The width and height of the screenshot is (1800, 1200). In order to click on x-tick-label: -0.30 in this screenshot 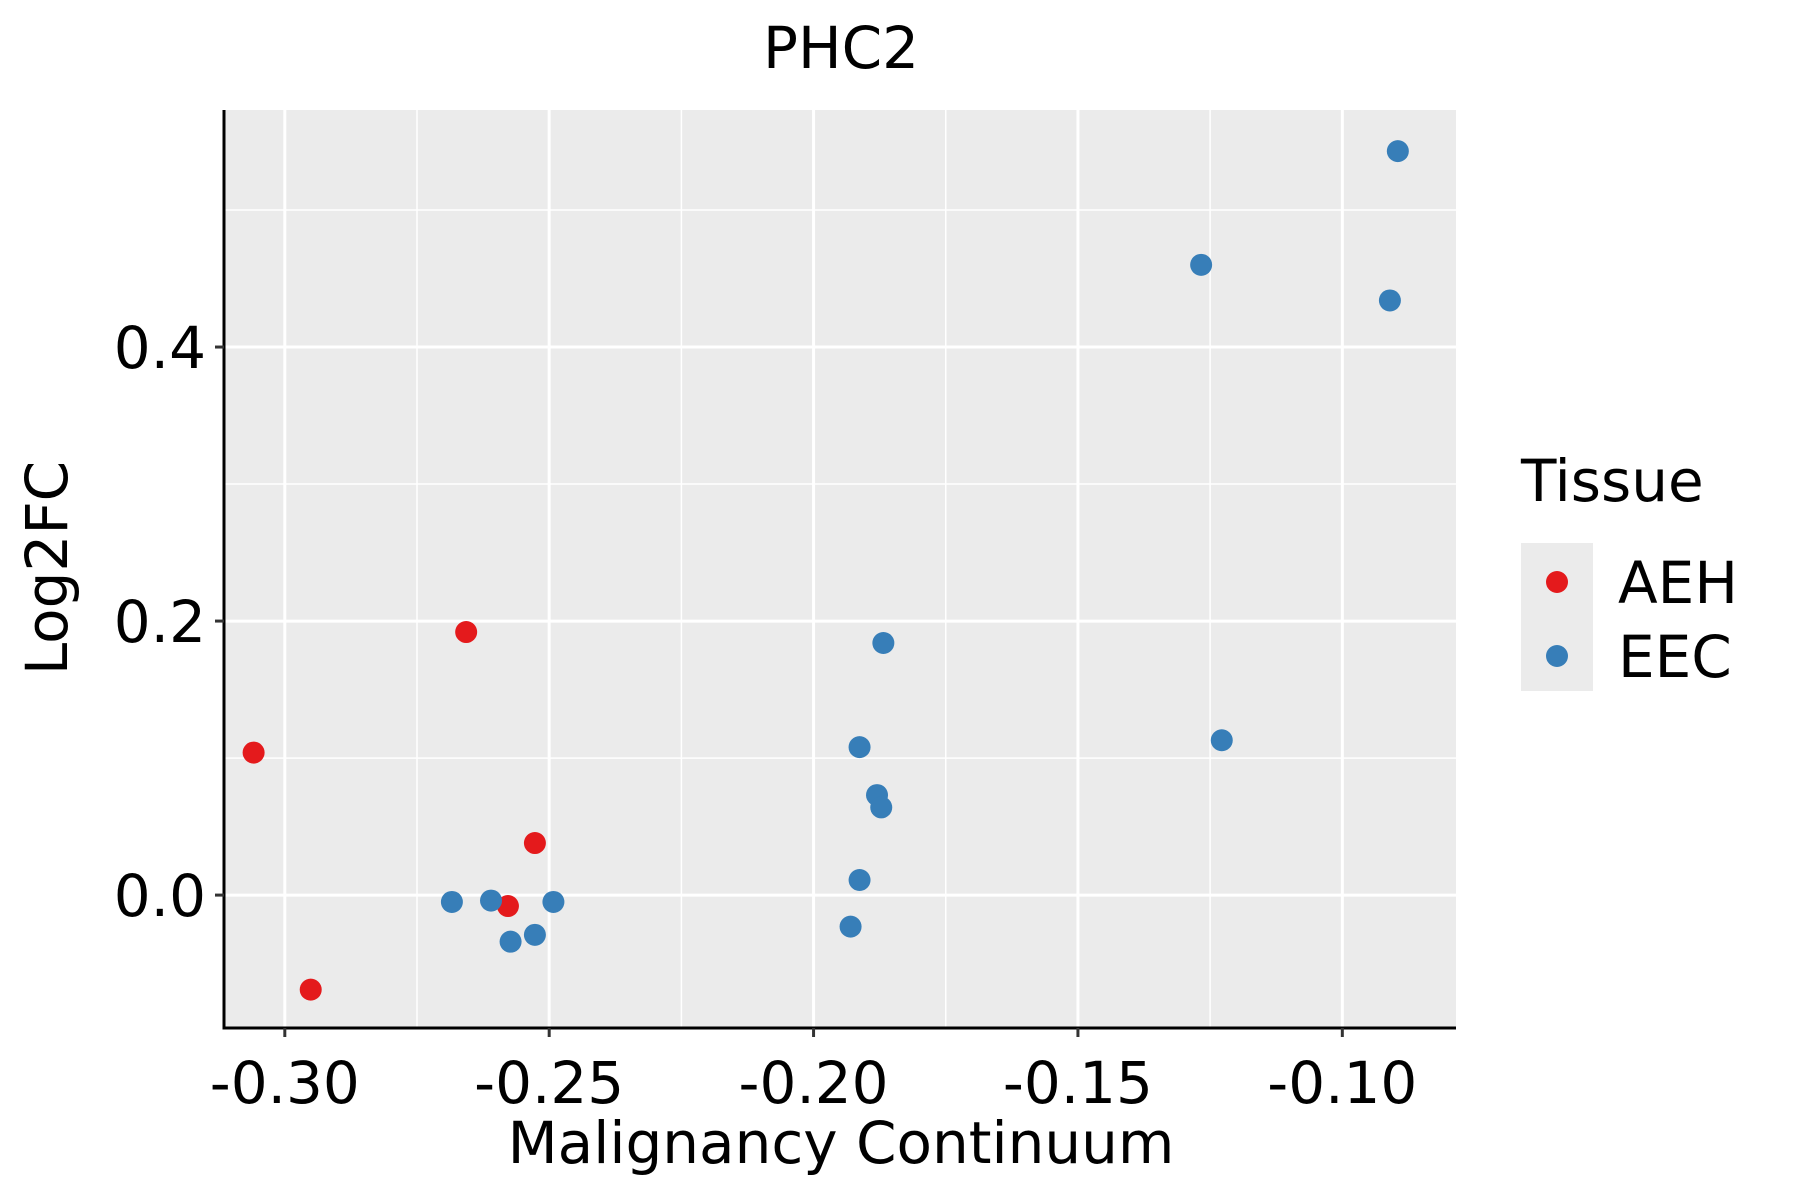, I will do `click(285, 1083)`.